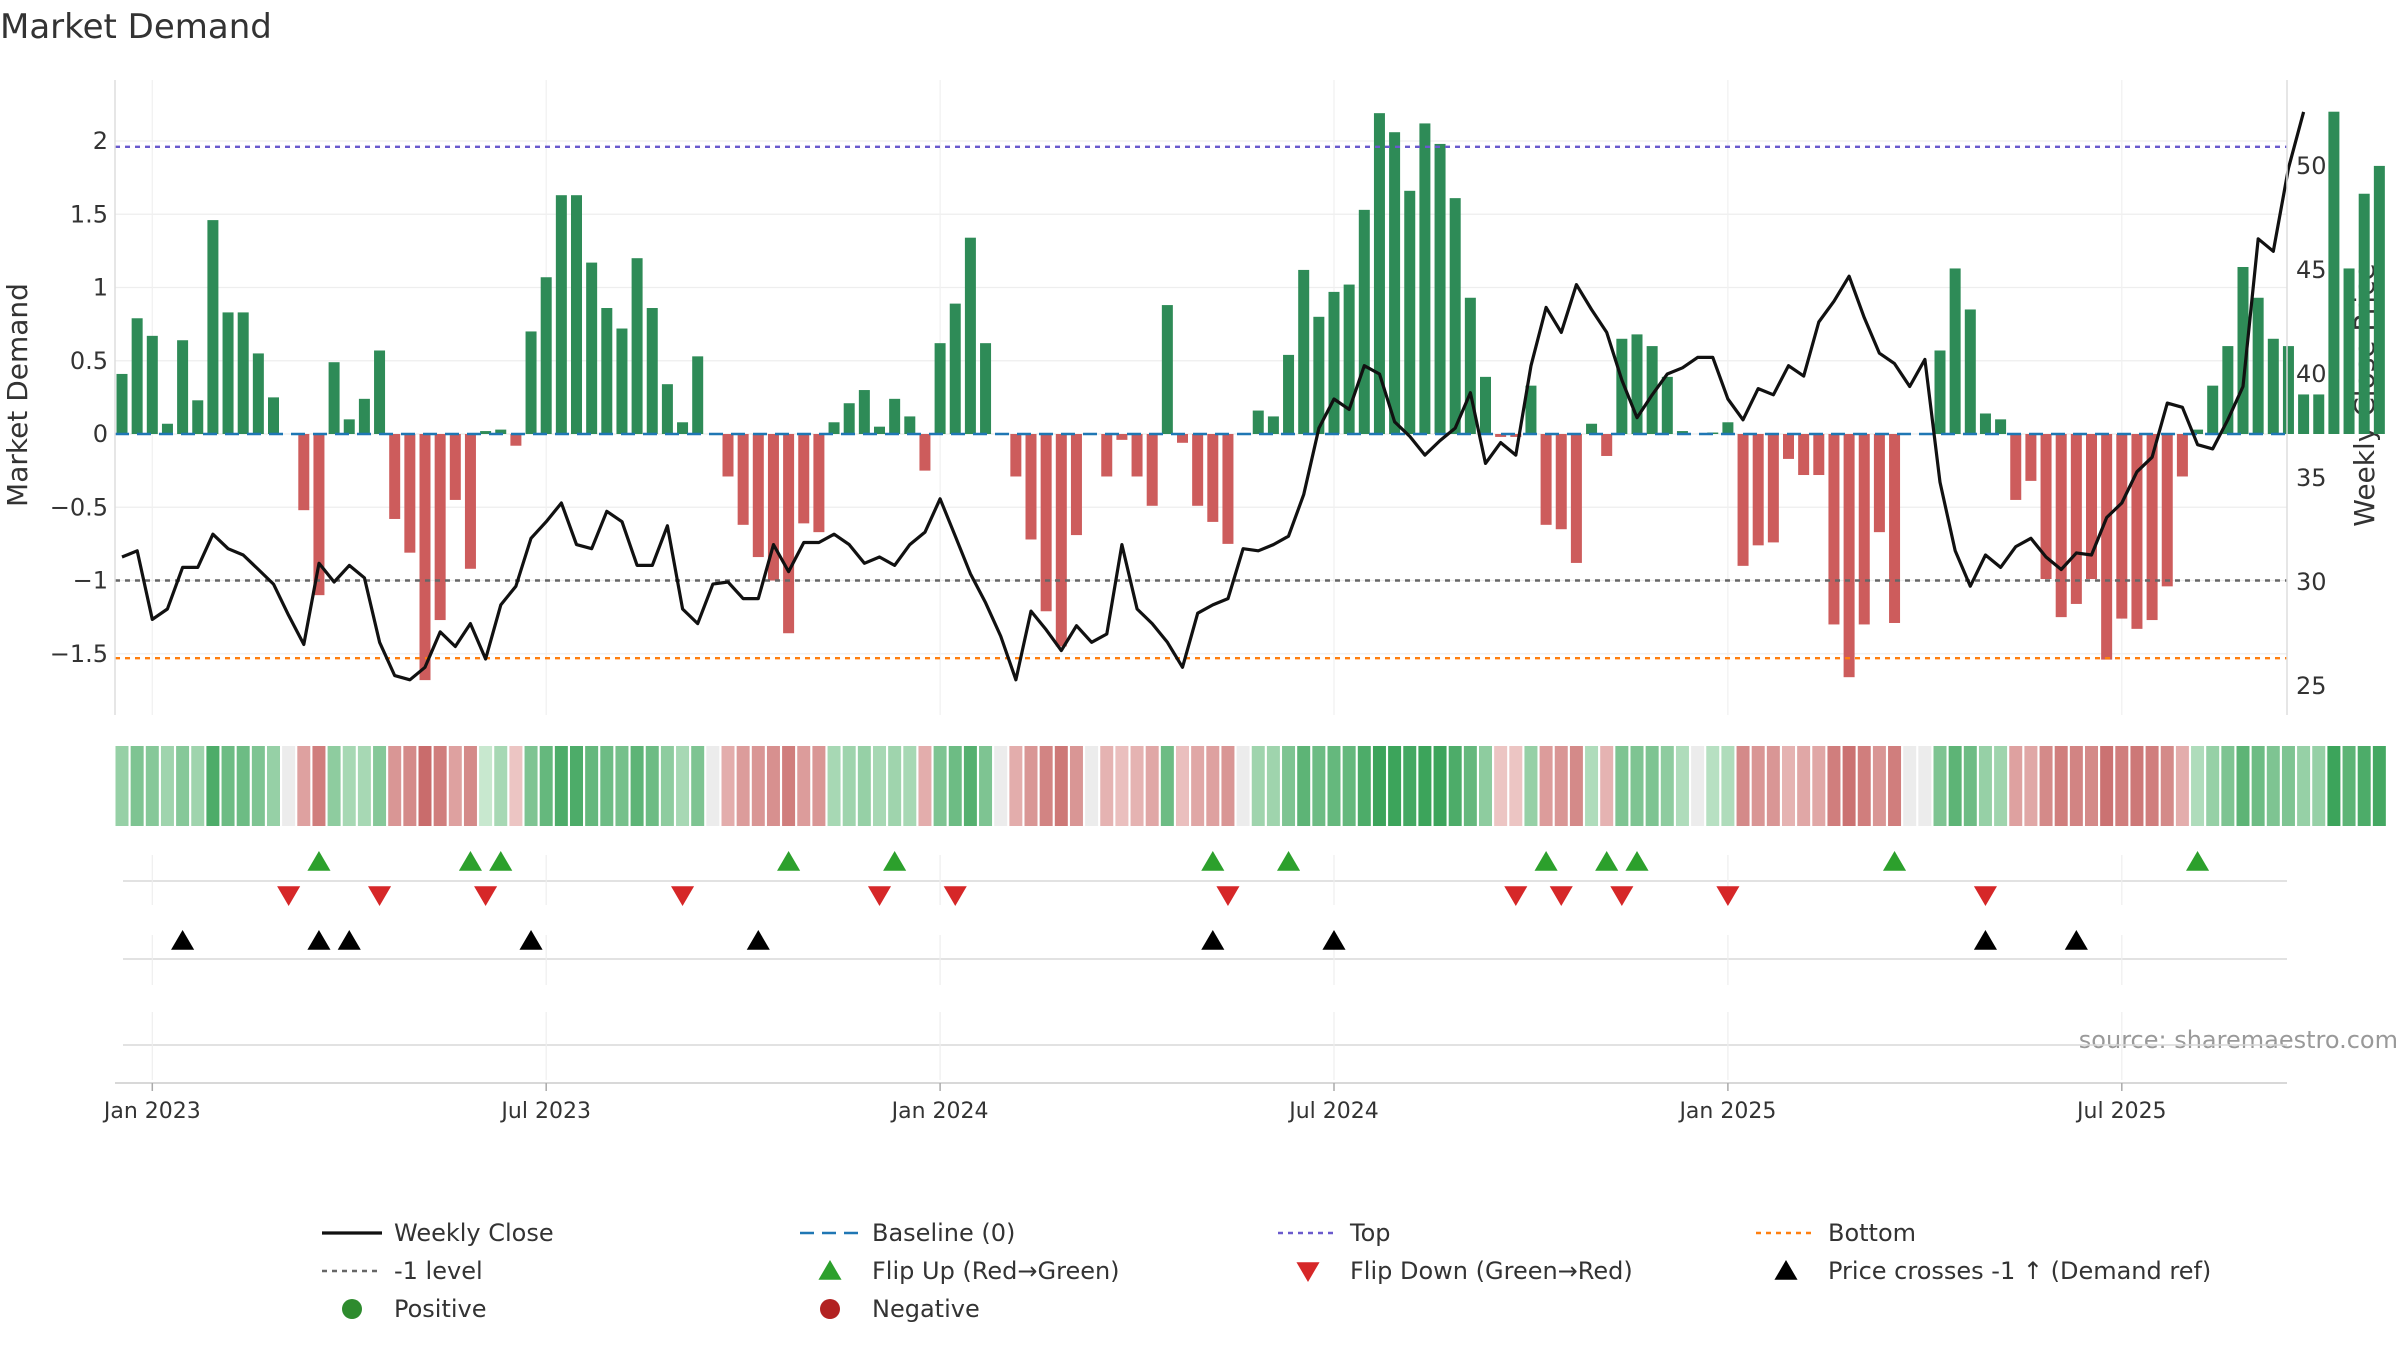  I want to click on y-axis-label: Market Demand, so click(17, 395).